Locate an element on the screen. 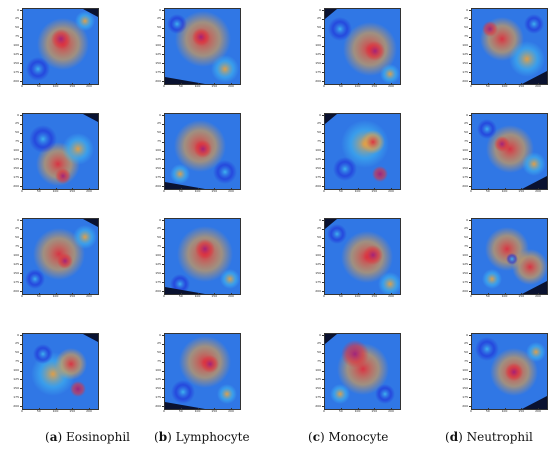  caption-monocyte: (c) Monocyte is located at coordinates (348, 438).